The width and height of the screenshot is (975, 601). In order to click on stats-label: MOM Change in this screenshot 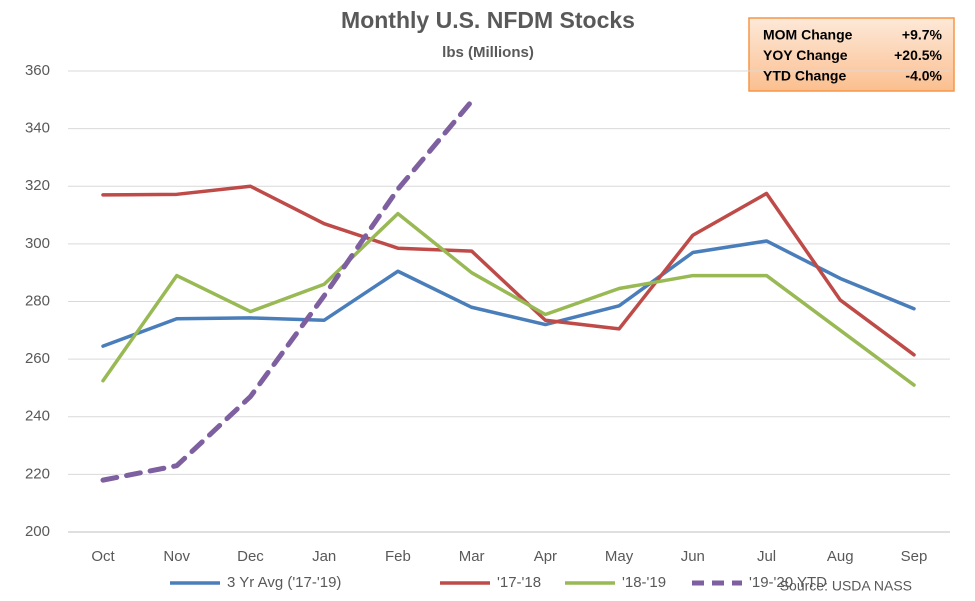, I will do `click(808, 35)`.